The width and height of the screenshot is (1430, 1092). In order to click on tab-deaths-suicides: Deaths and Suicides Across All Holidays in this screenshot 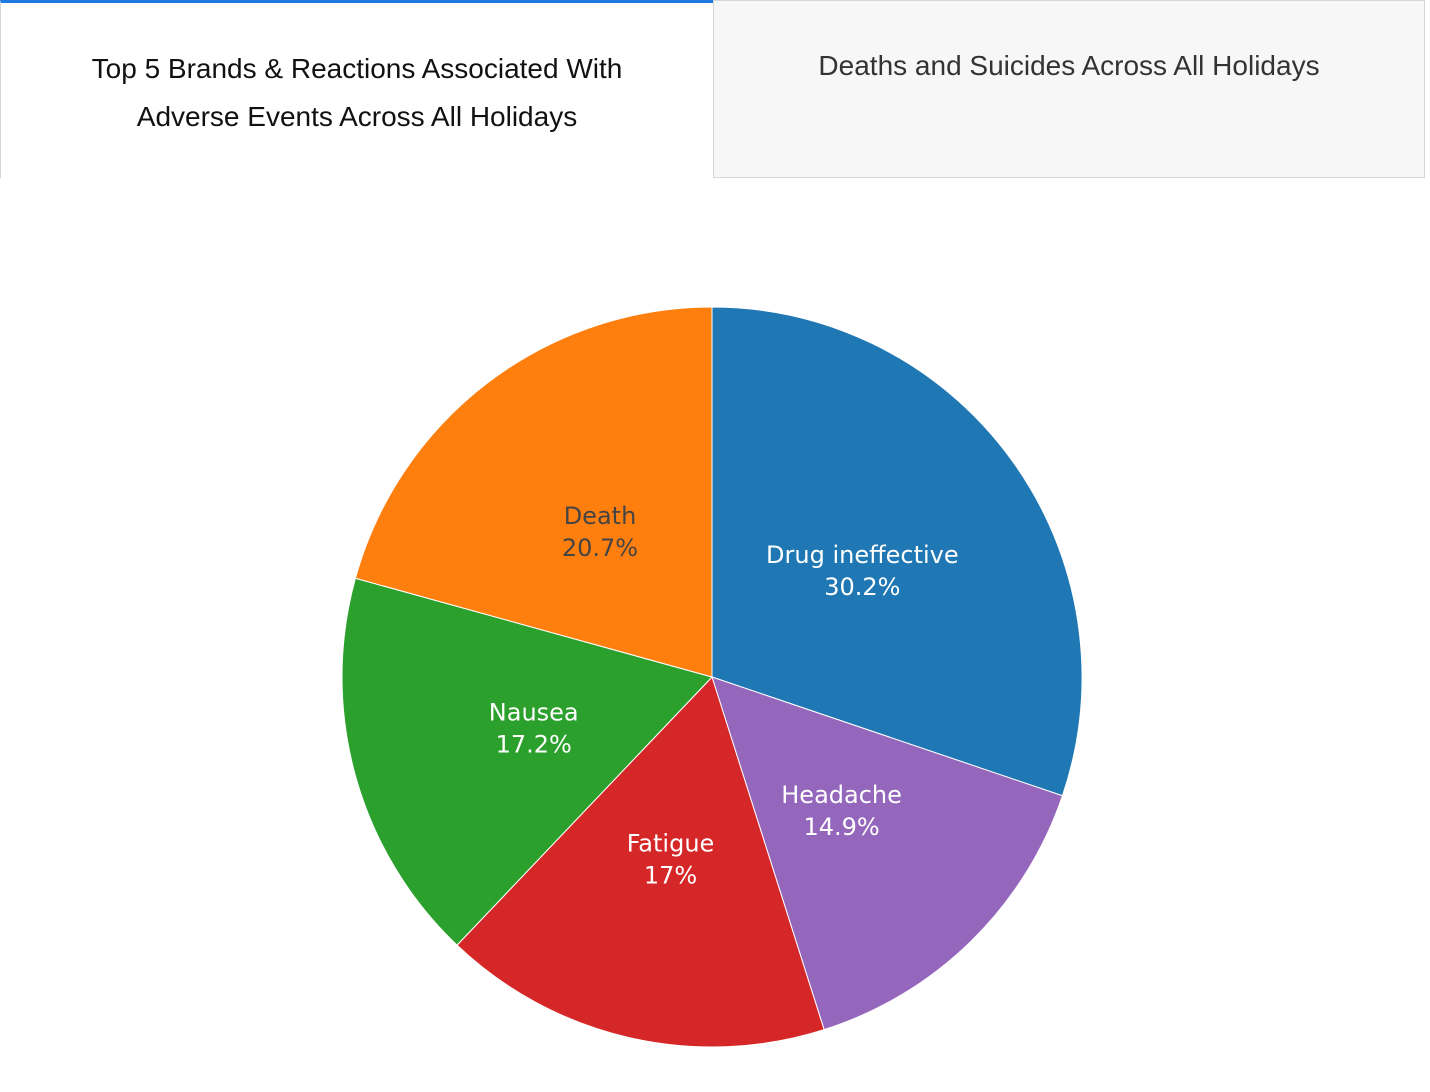, I will do `click(1069, 89)`.